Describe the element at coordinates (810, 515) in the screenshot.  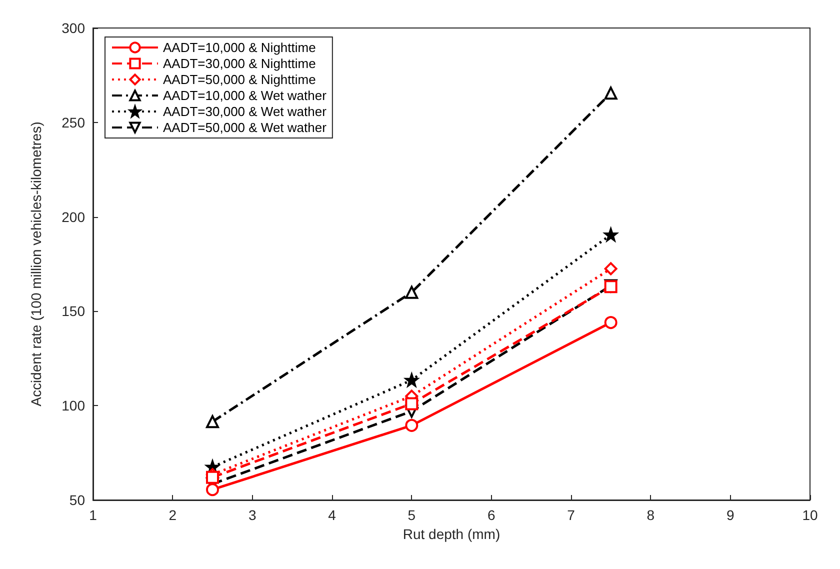
I see `x-tick-label: 10` at that location.